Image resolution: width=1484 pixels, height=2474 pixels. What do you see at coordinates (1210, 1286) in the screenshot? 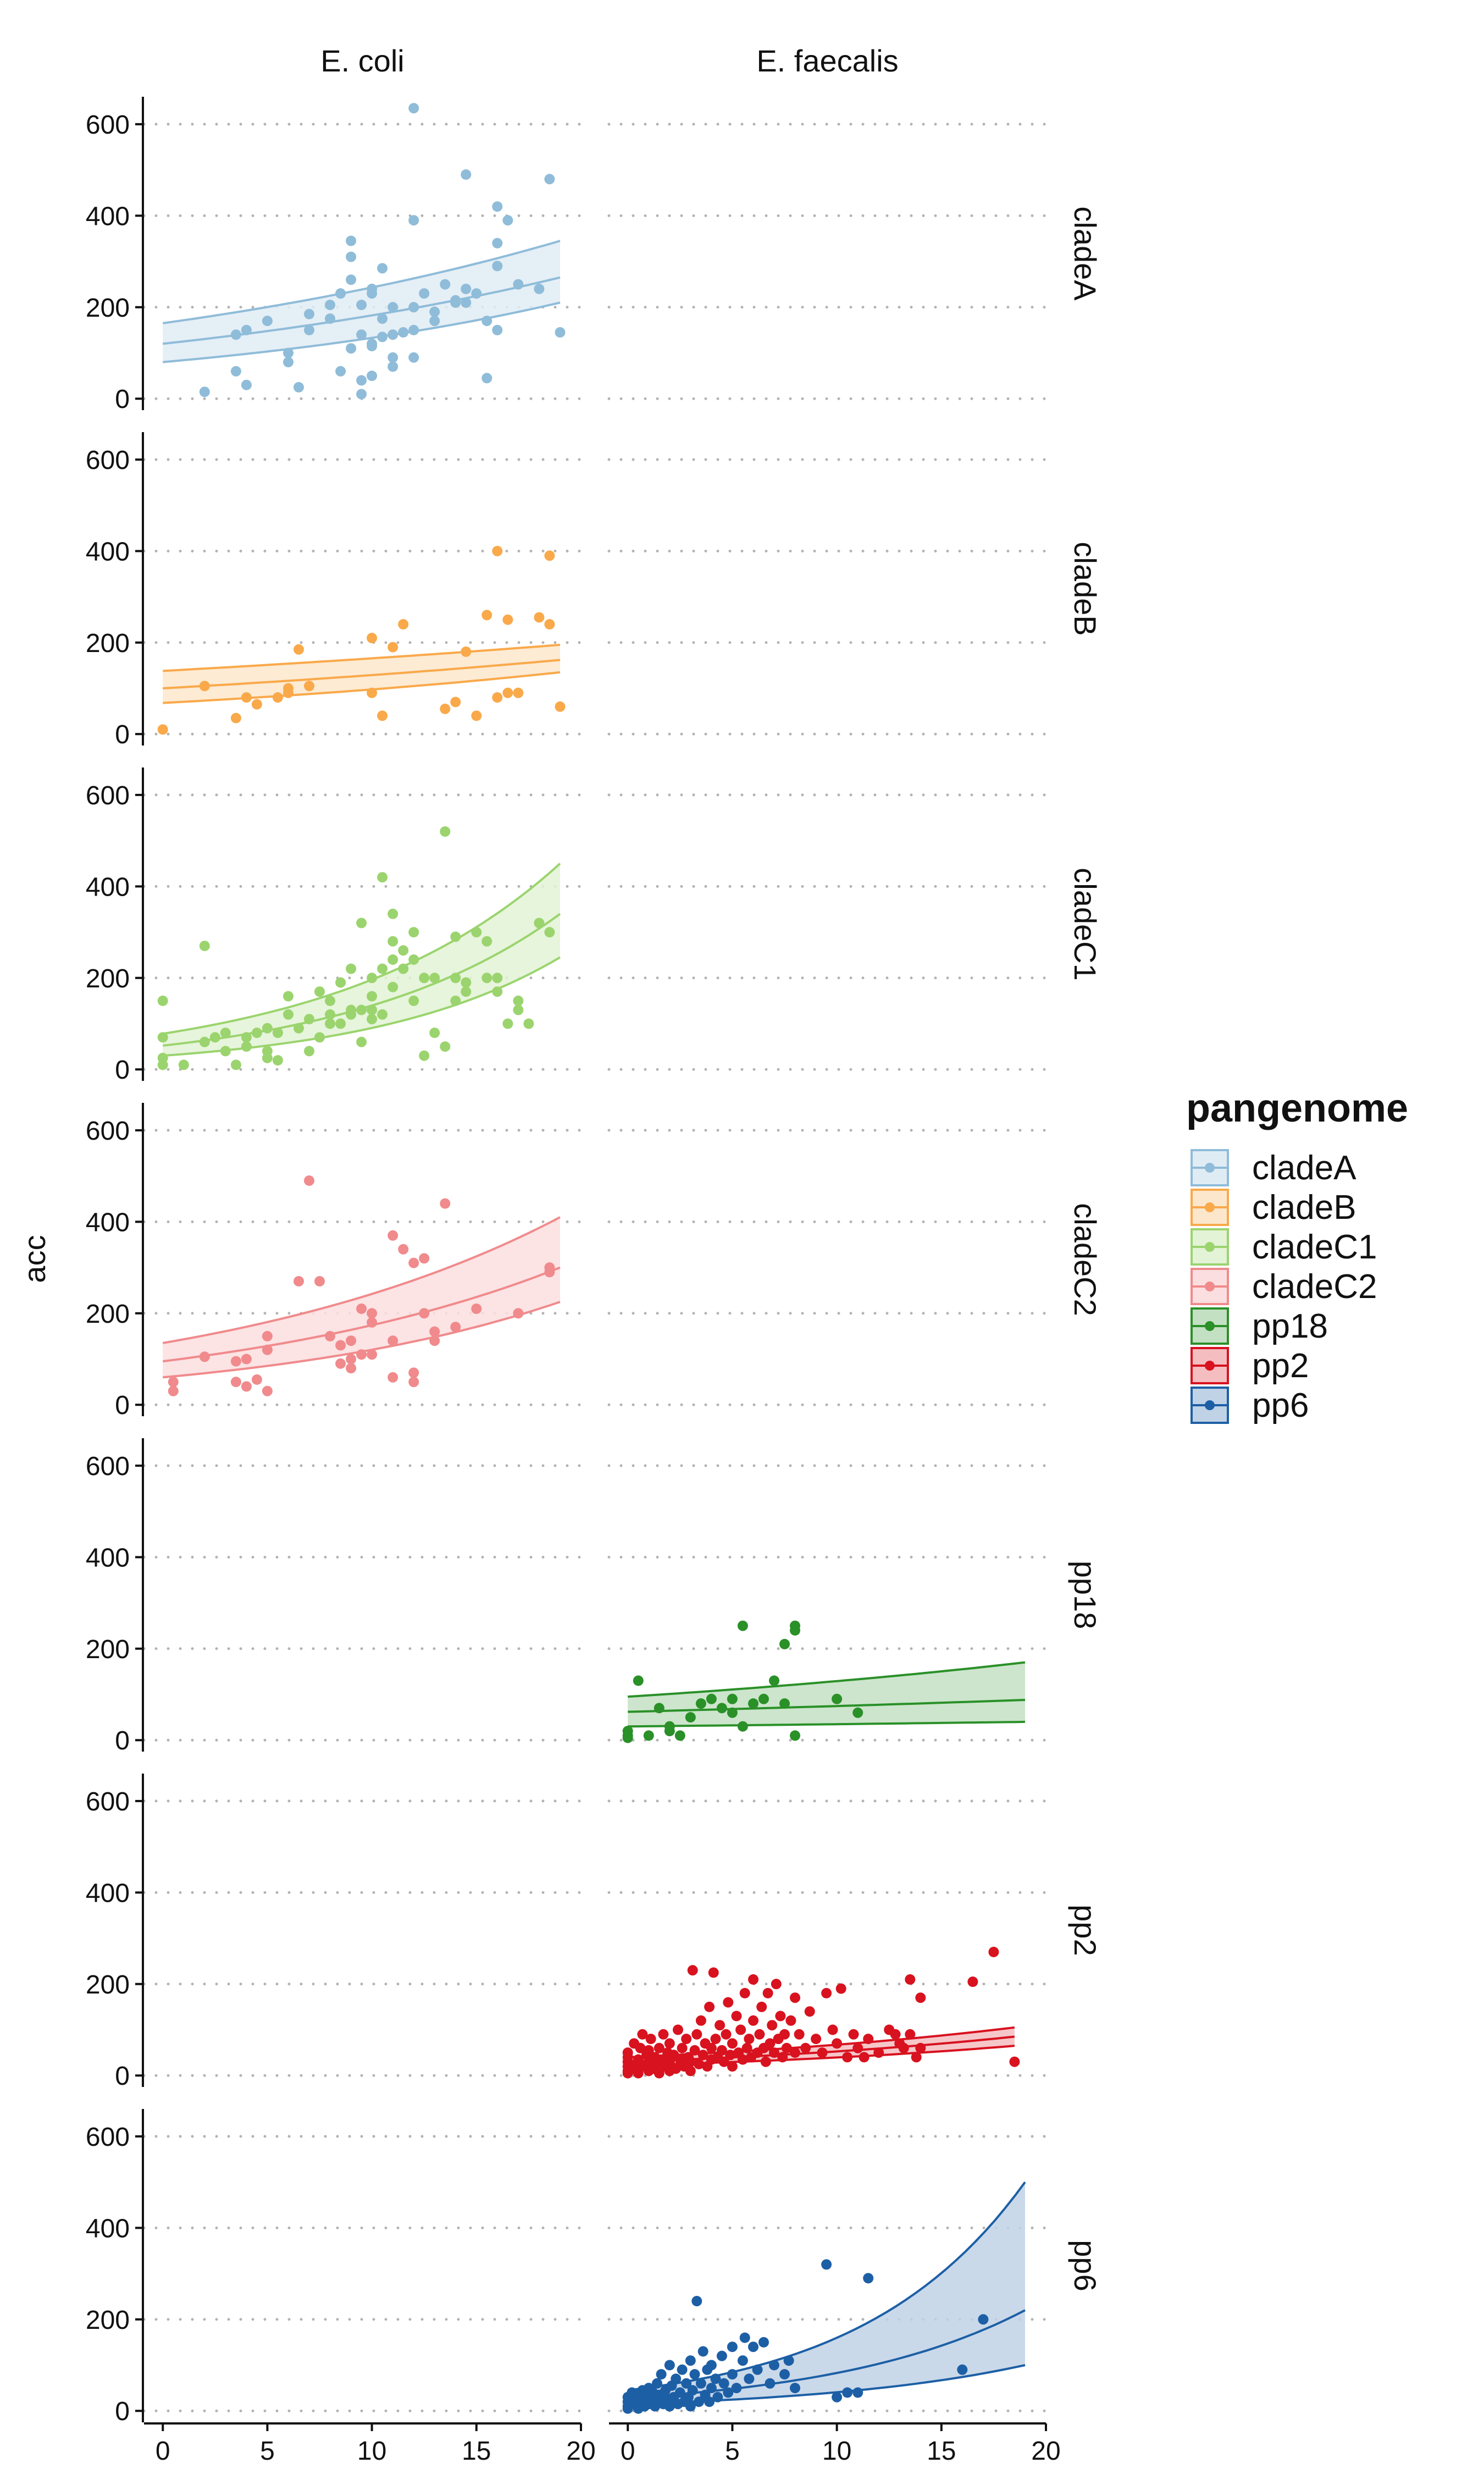
I see `legend-key-point` at bounding box center [1210, 1286].